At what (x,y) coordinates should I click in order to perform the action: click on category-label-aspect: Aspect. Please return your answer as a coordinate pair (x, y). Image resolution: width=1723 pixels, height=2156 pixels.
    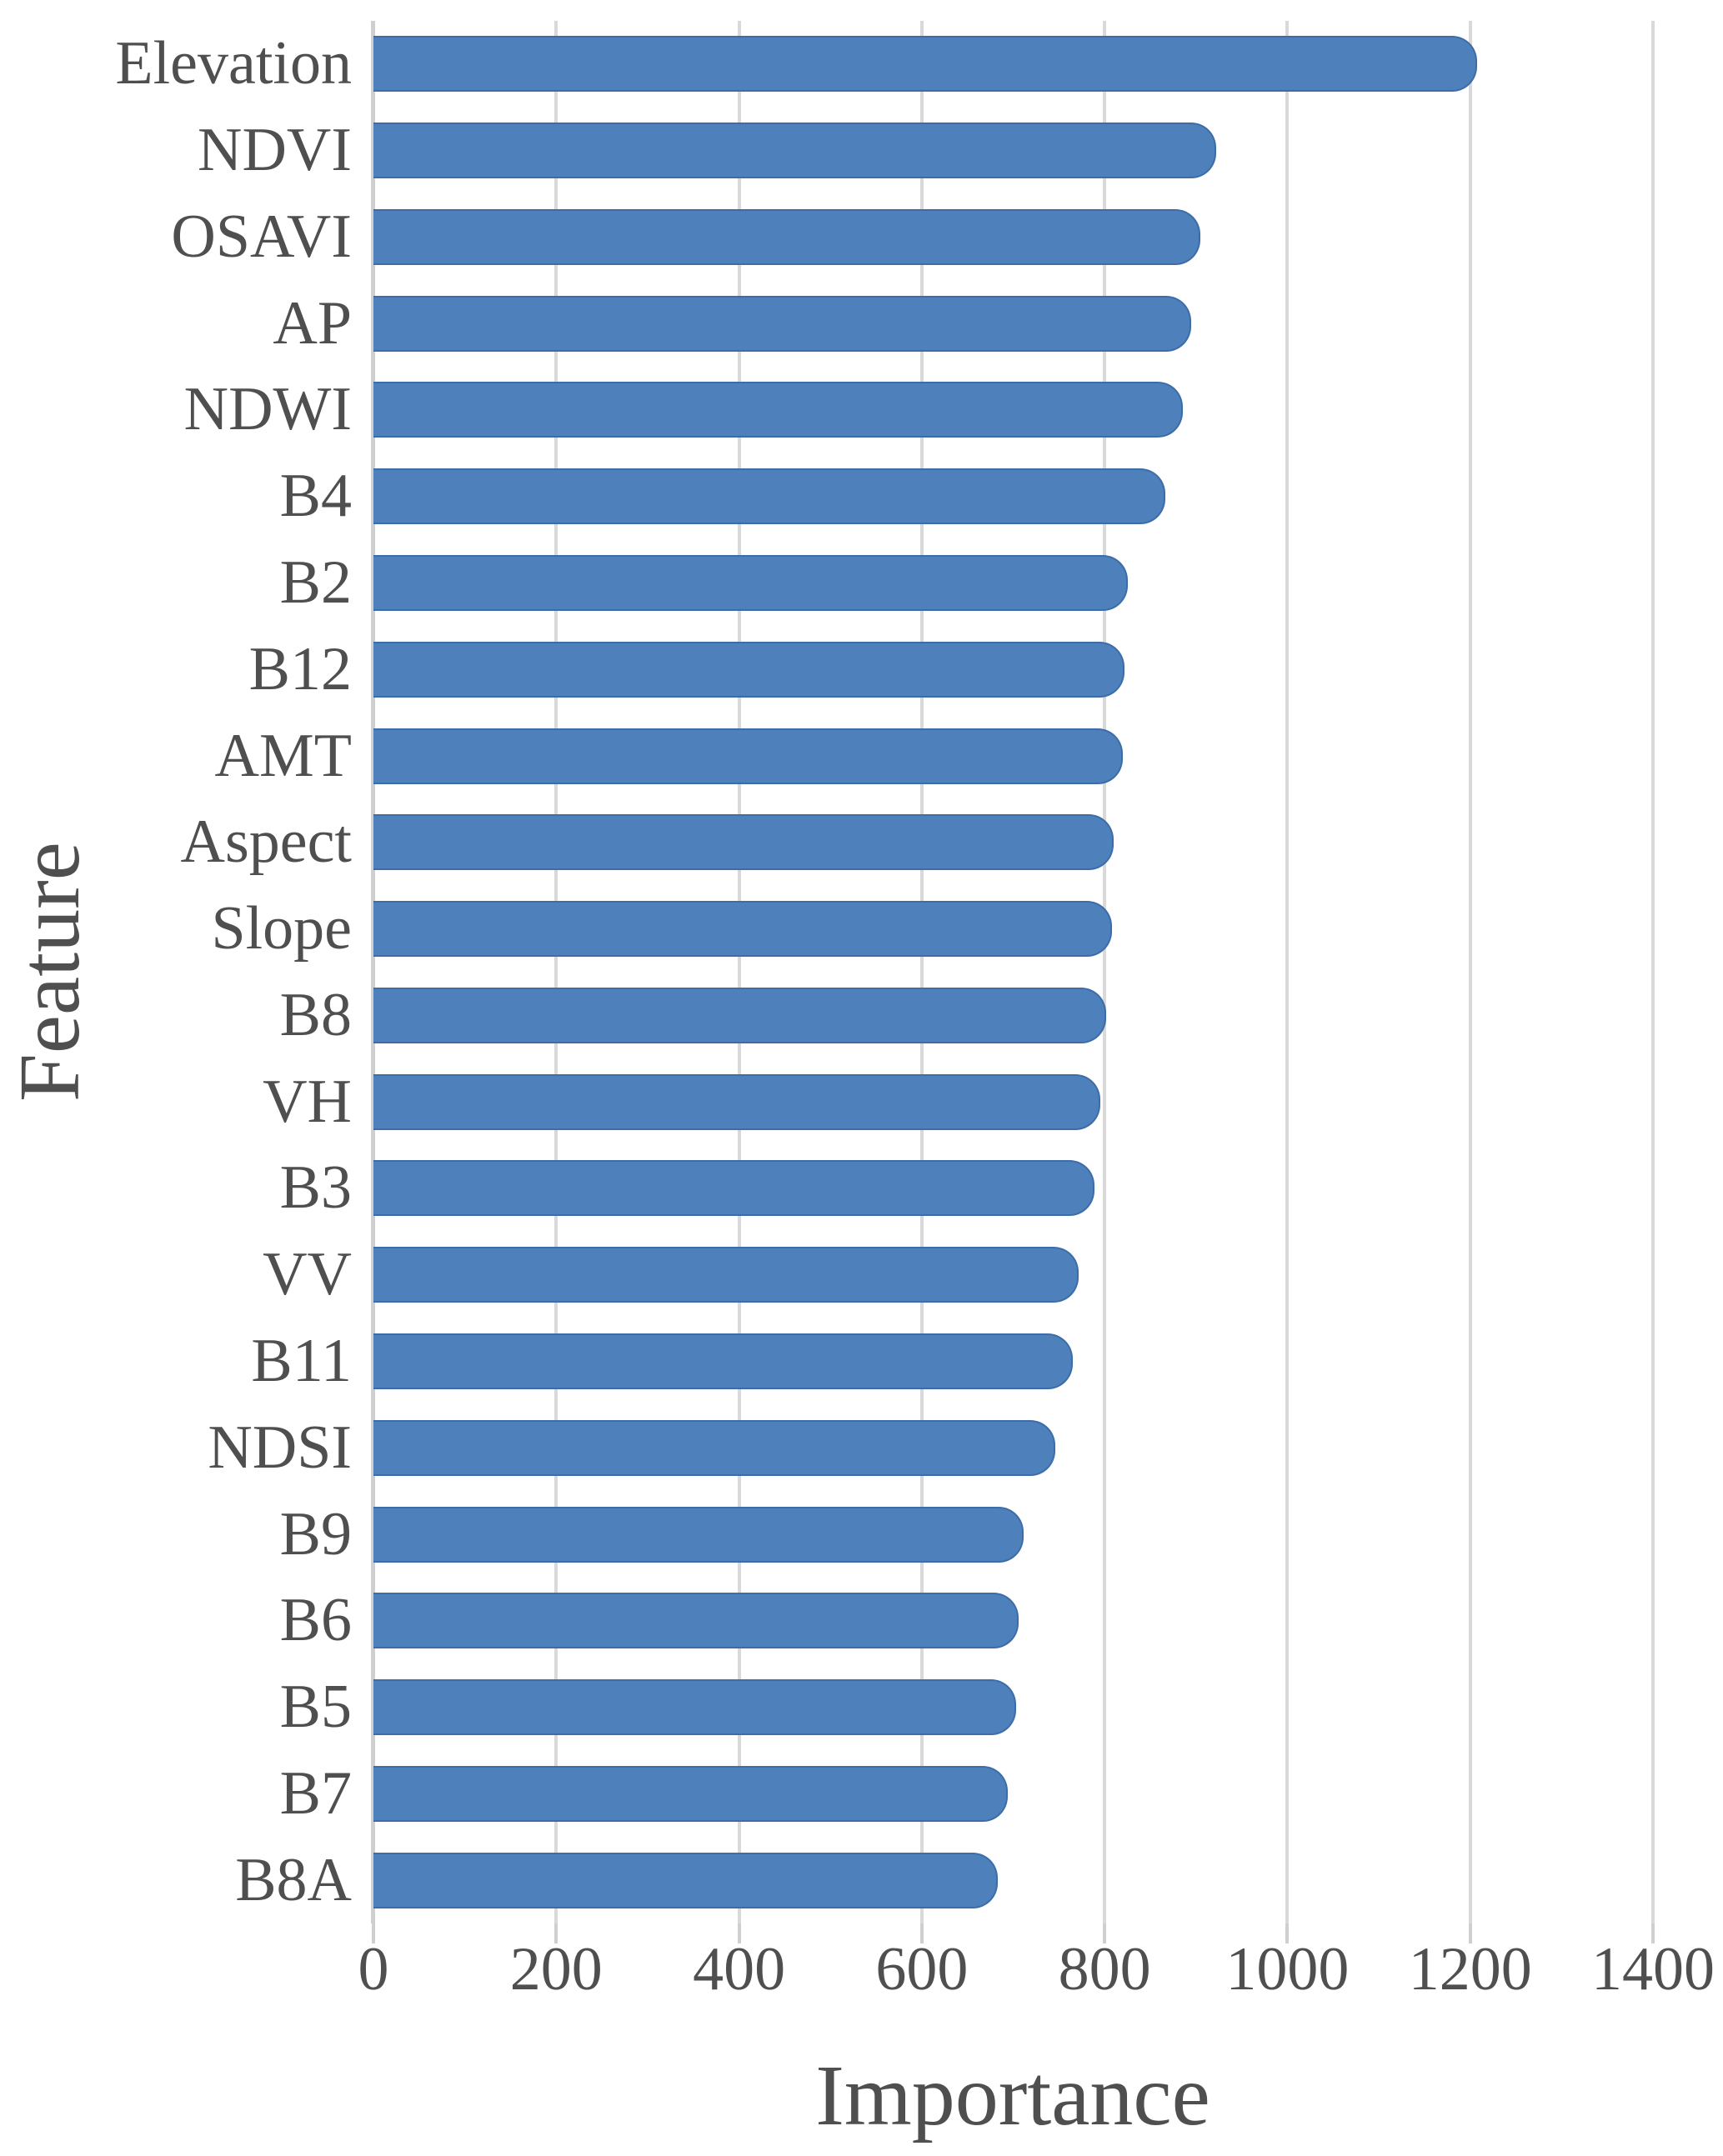
    Looking at the image, I should click on (266, 842).